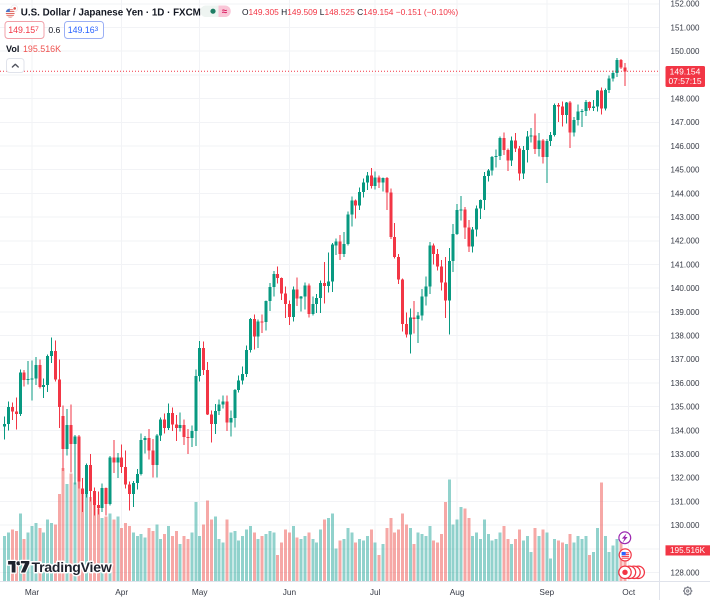 The height and width of the screenshot is (605, 710). What do you see at coordinates (685, 336) in the screenshot?
I see `svg-text: 138.000` at bounding box center [685, 336].